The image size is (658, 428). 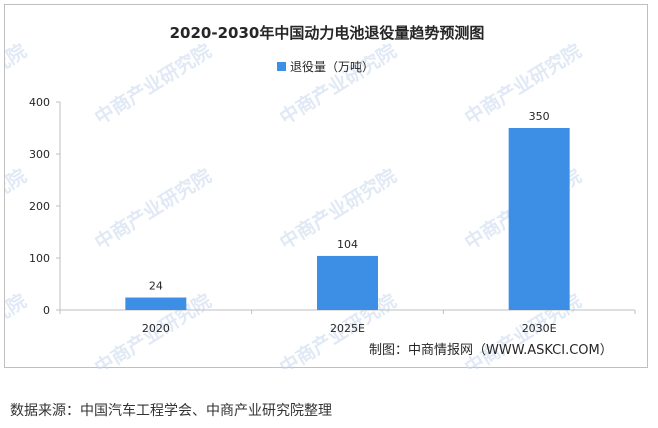 I want to click on bar-2025E, so click(x=347, y=282).